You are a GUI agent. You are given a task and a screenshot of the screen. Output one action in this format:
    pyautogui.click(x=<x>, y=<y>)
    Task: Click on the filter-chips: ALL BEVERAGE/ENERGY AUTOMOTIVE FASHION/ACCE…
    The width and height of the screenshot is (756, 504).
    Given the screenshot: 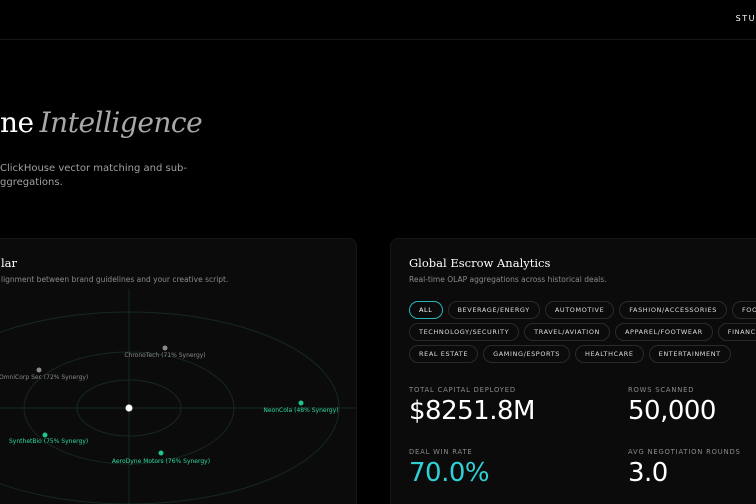 What is the action you would take?
    pyautogui.click(x=582, y=334)
    